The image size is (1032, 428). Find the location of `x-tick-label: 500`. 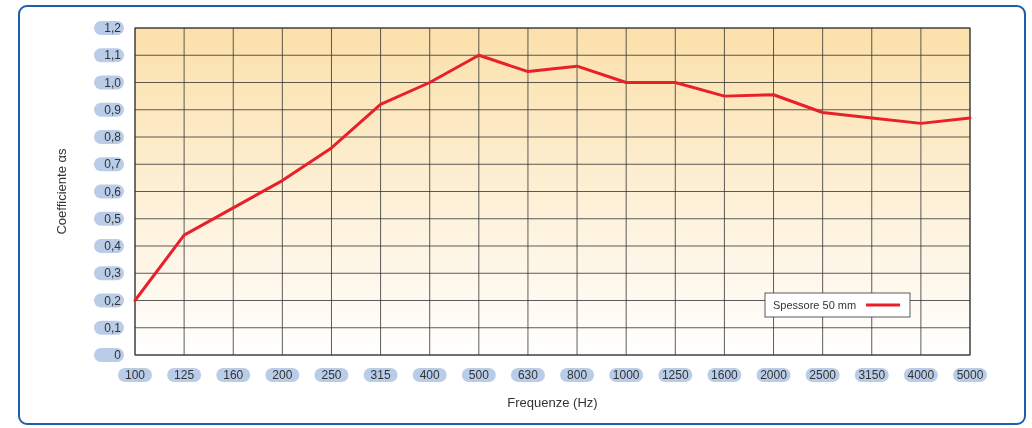

x-tick-label: 500 is located at coordinates (479, 375).